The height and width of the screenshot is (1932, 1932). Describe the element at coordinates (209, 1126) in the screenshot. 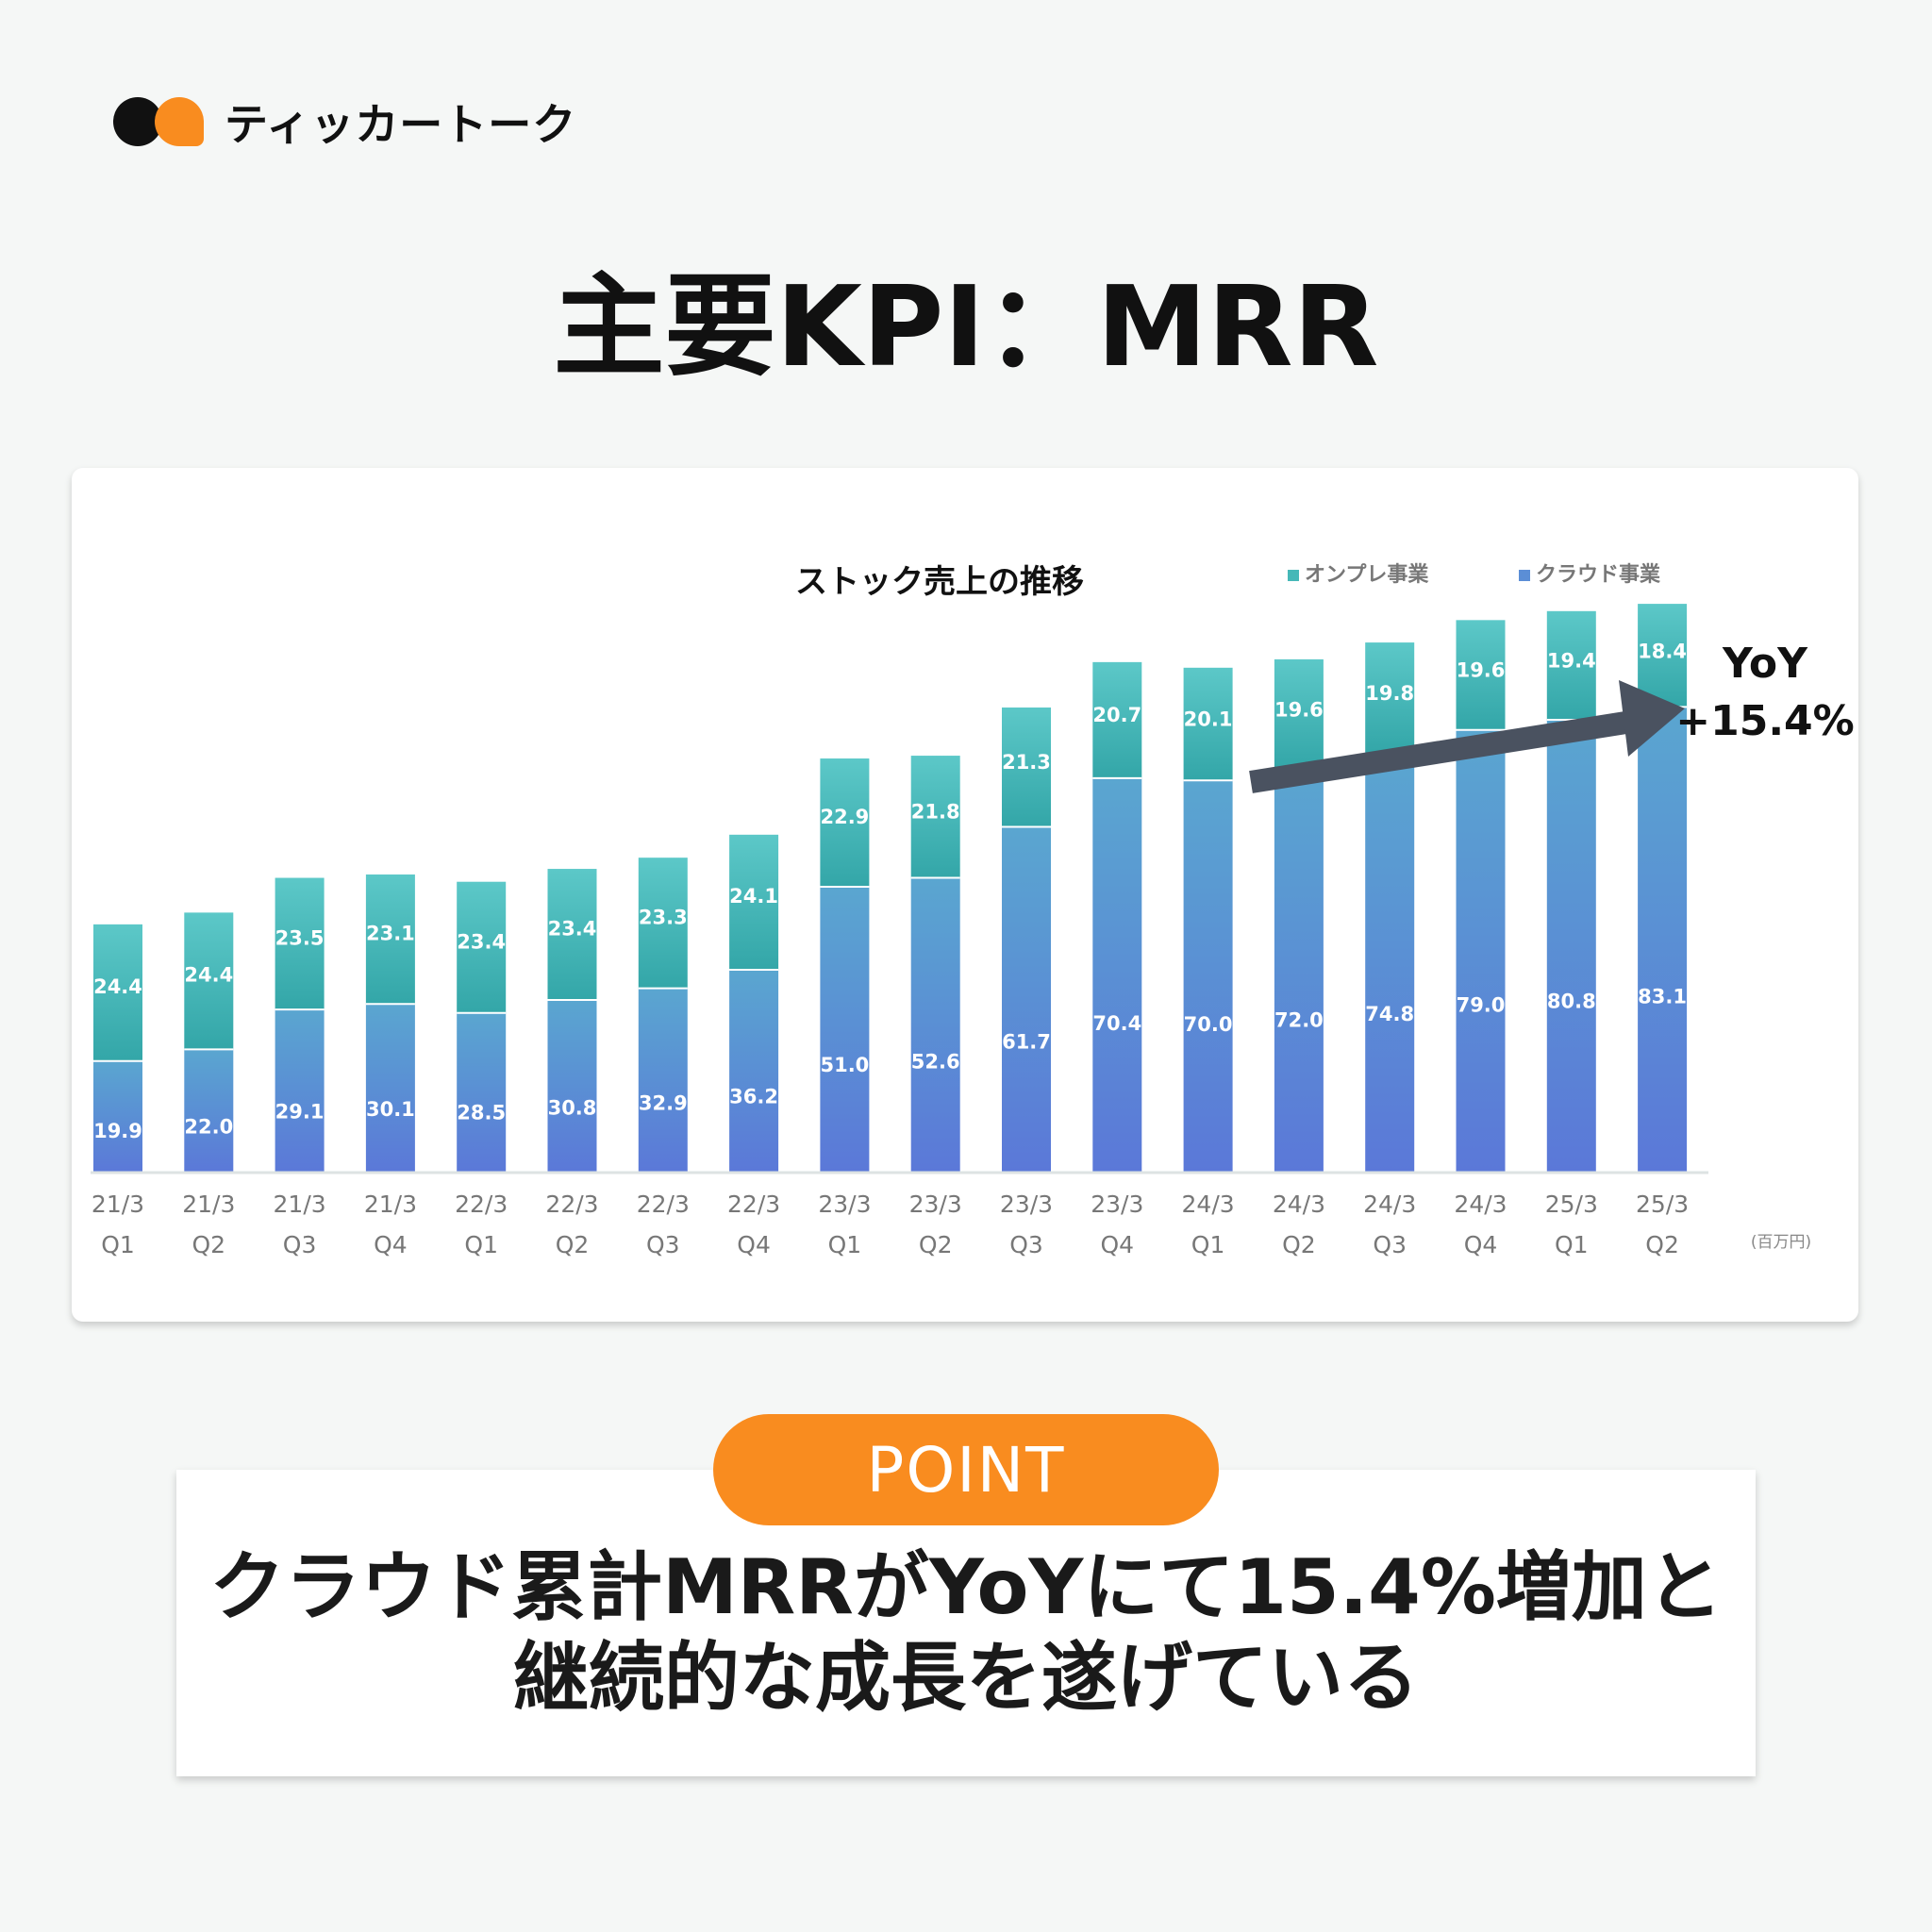

I see `data-label-cloud: 22.0` at that location.